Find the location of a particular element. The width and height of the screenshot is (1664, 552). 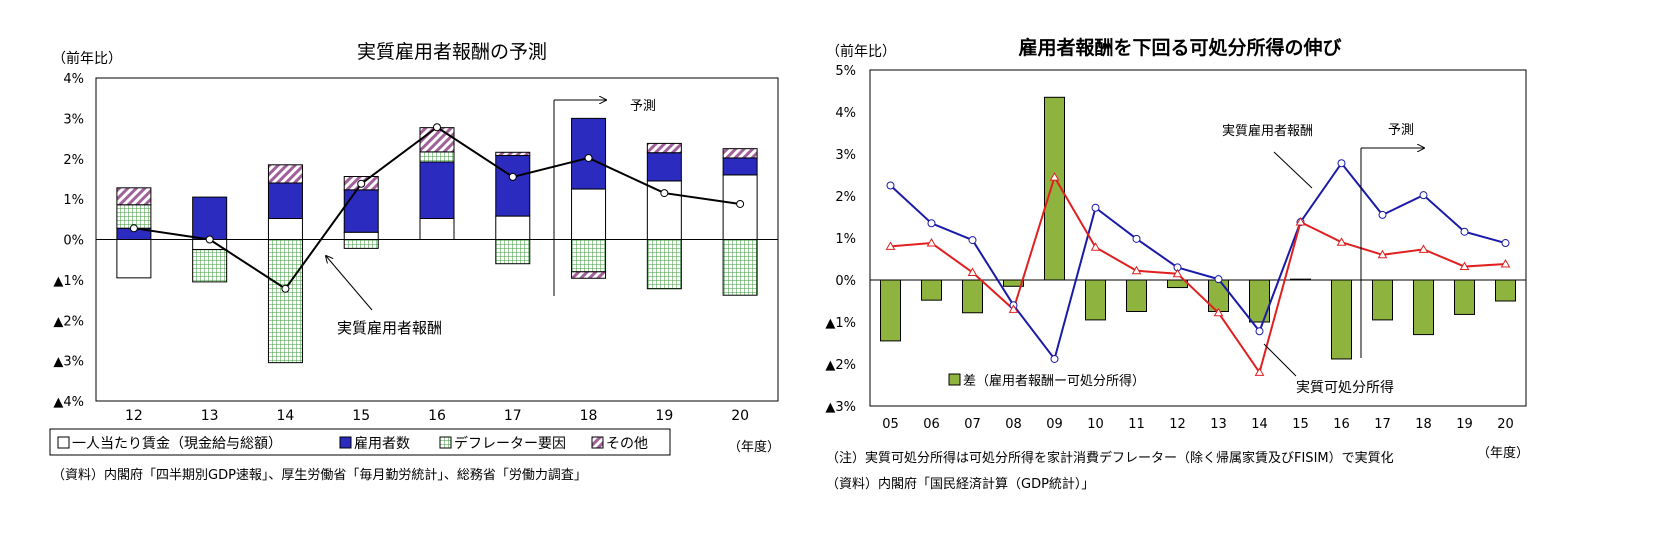

label-real-compensation: 実質雇用者報酬 is located at coordinates (1267, 131).